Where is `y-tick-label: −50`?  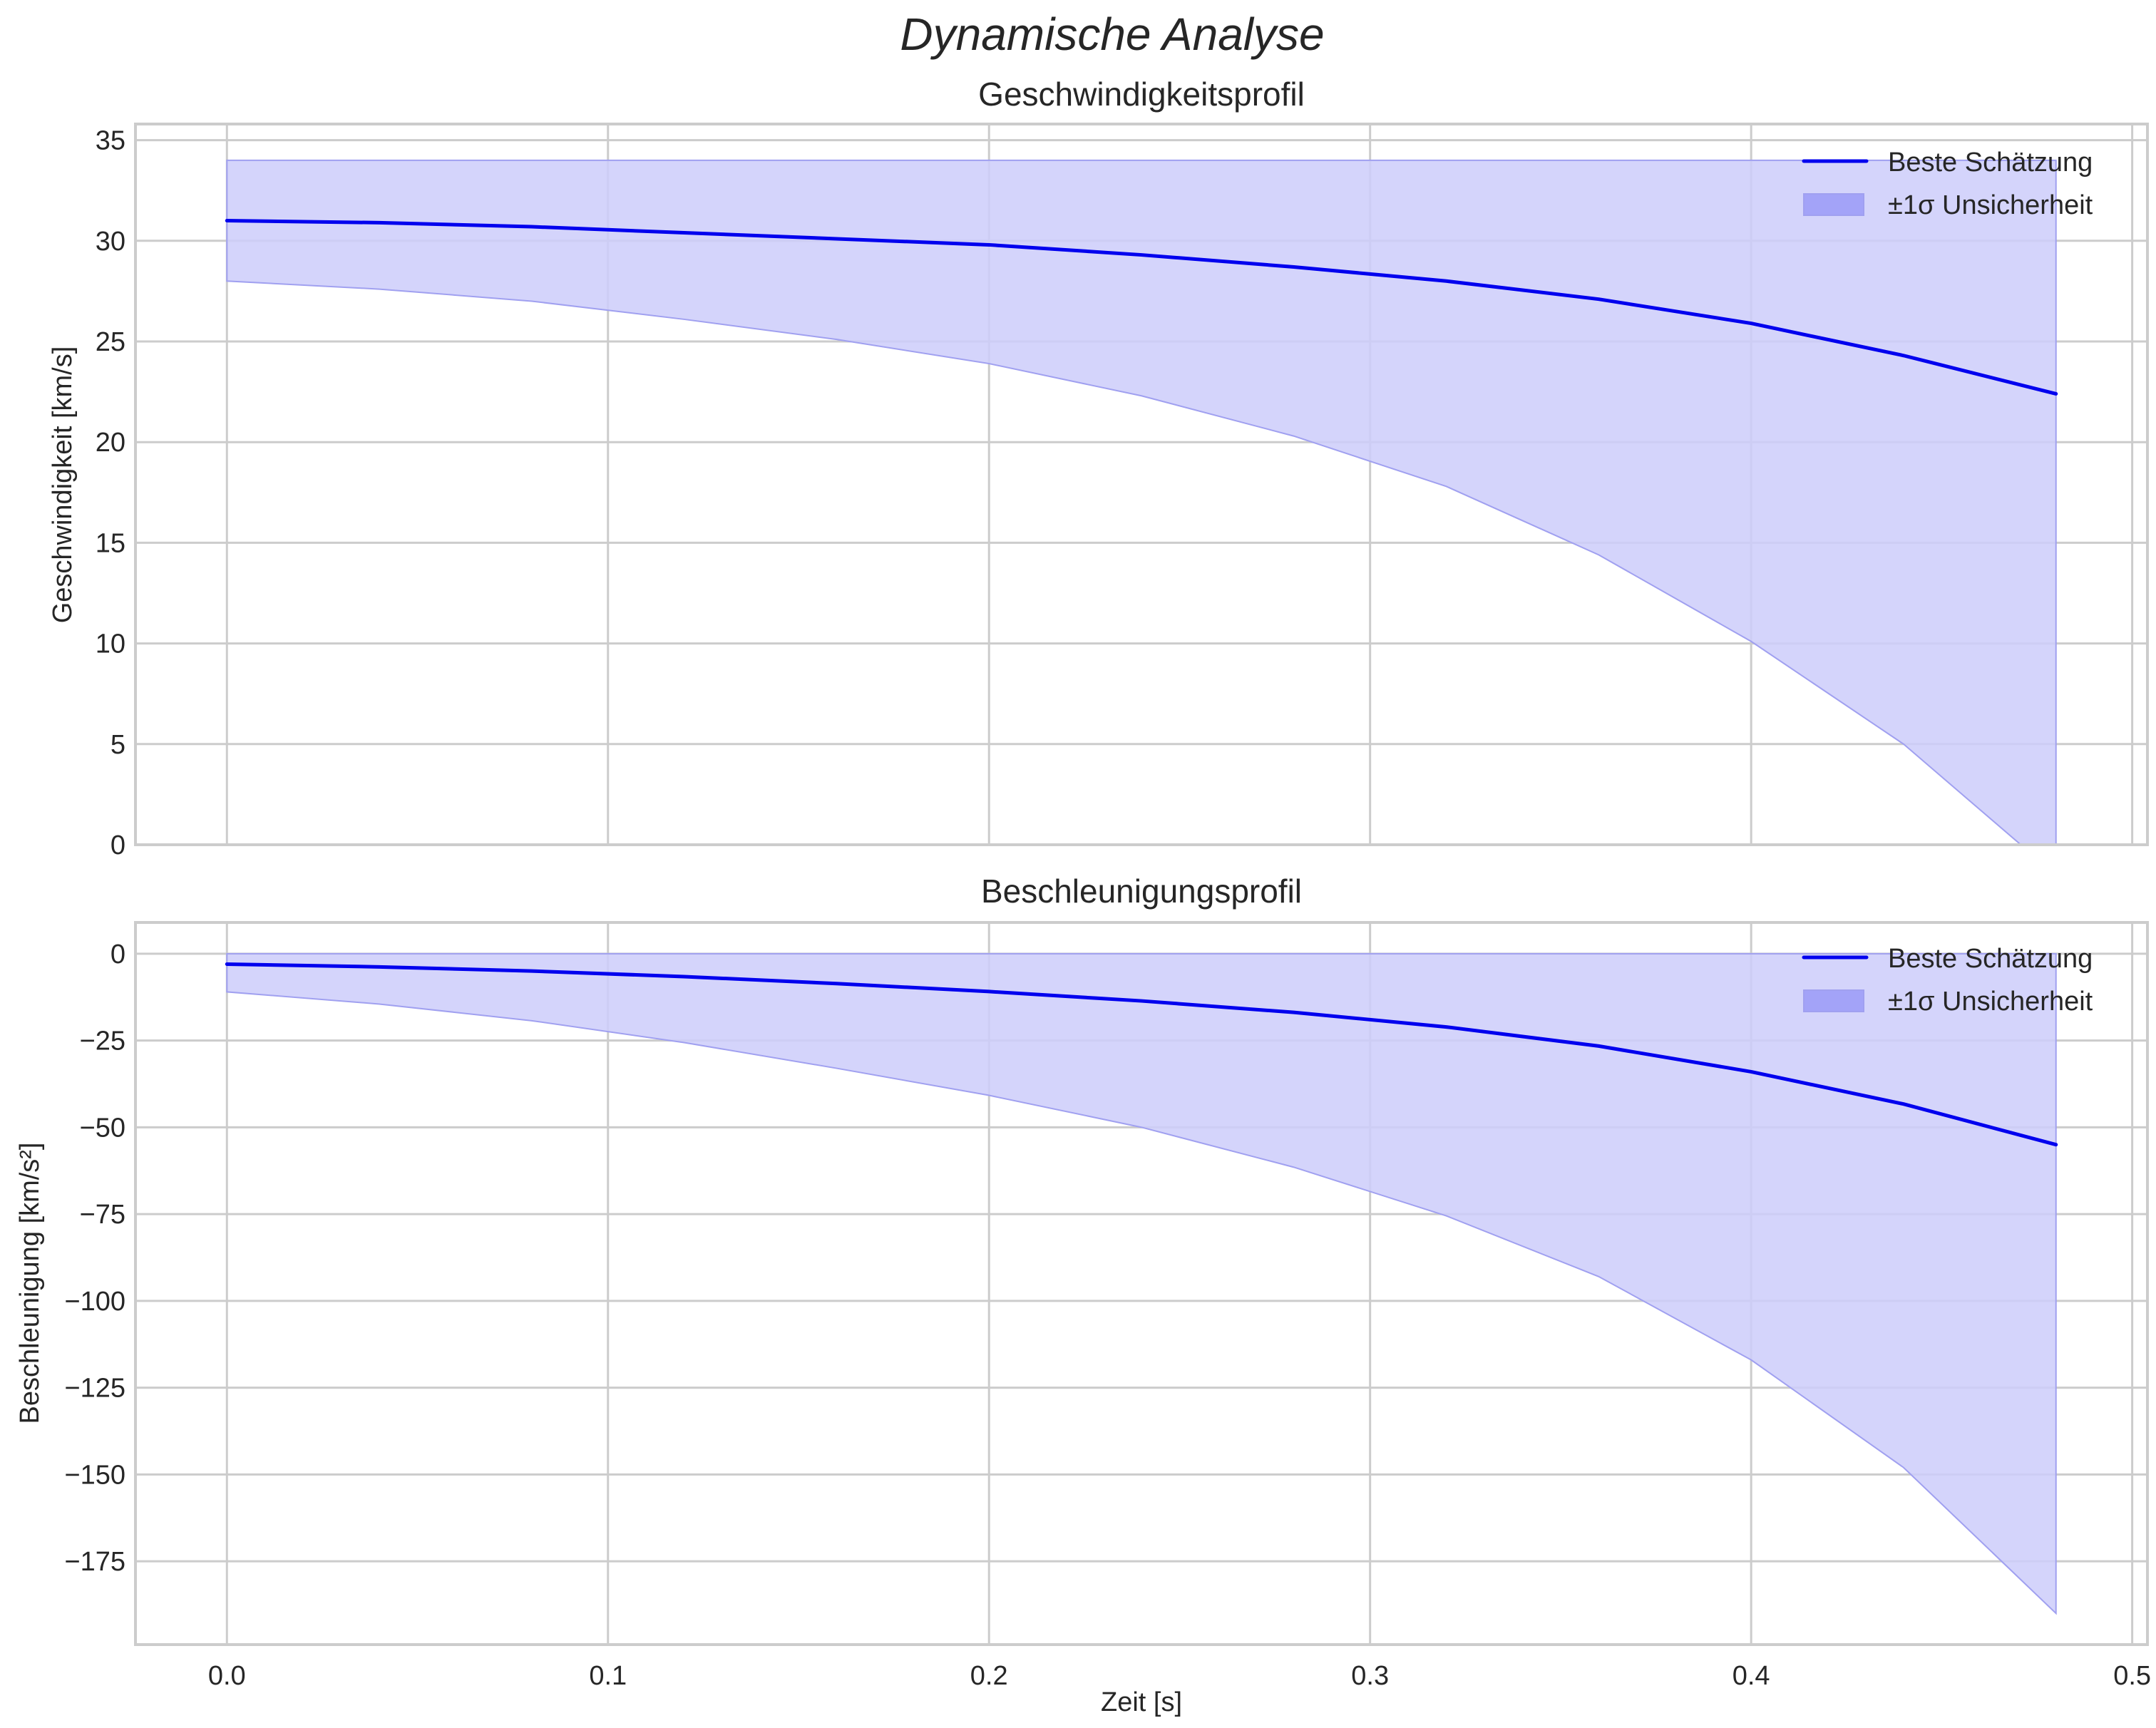
y-tick-label: −50 is located at coordinates (102, 1128).